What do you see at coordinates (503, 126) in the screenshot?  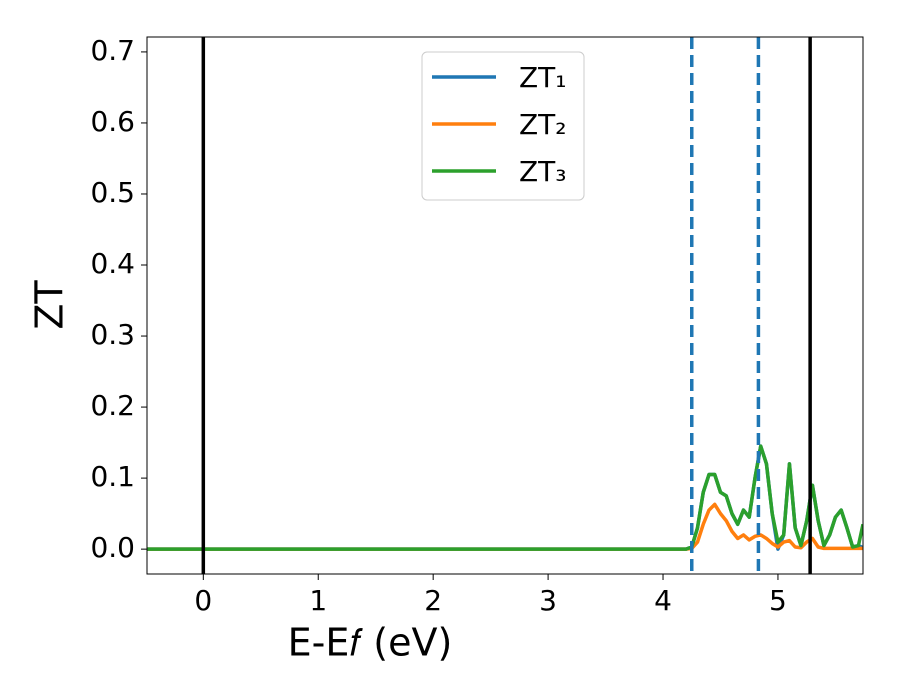 I see `legend-box` at bounding box center [503, 126].